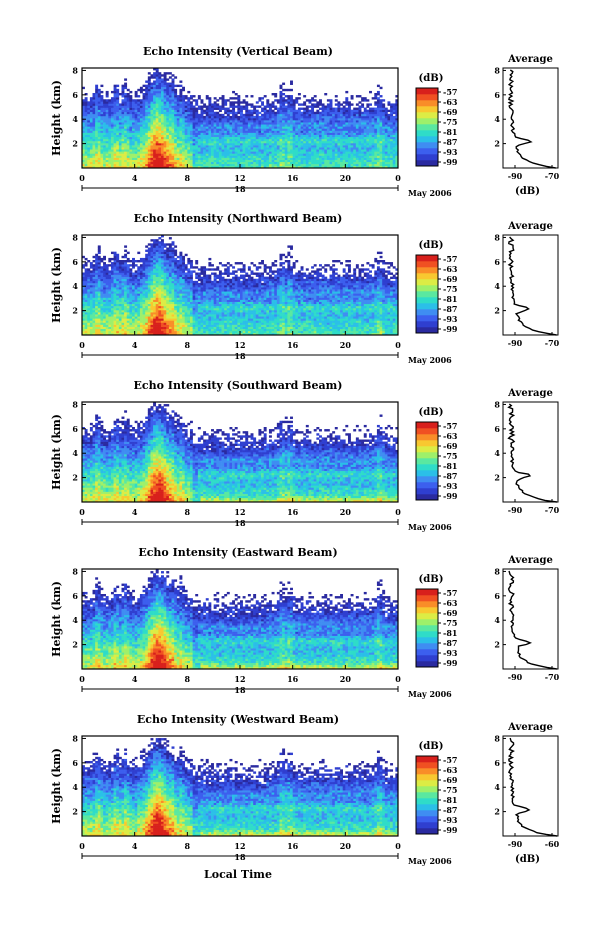 The image size is (611, 929). What do you see at coordinates (75, 144) in the screenshot?
I see `y-tick-label: 2` at bounding box center [75, 144].